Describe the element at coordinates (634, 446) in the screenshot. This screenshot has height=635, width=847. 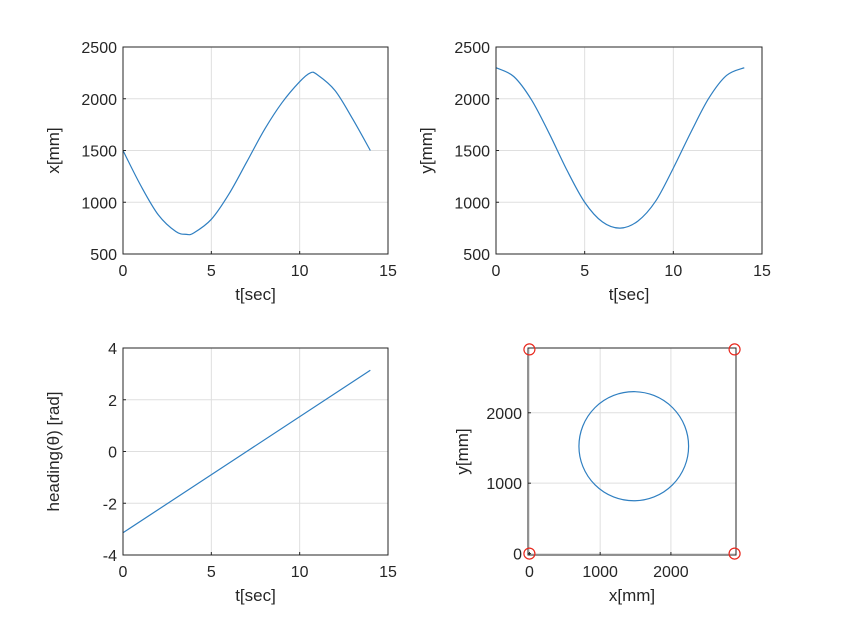
I see `trajectory-circle` at that location.